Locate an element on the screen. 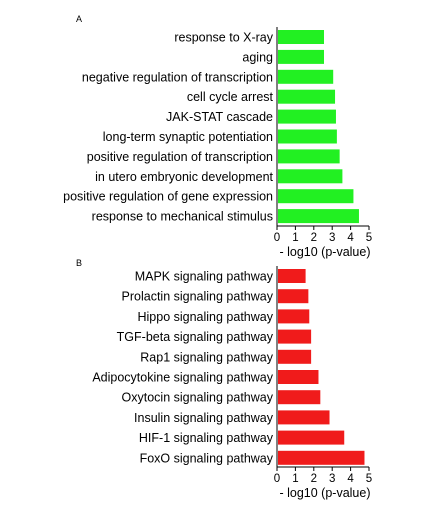 This screenshot has height=514, width=443. category-label-a-7: positive regulation of transcription is located at coordinates (180, 157).